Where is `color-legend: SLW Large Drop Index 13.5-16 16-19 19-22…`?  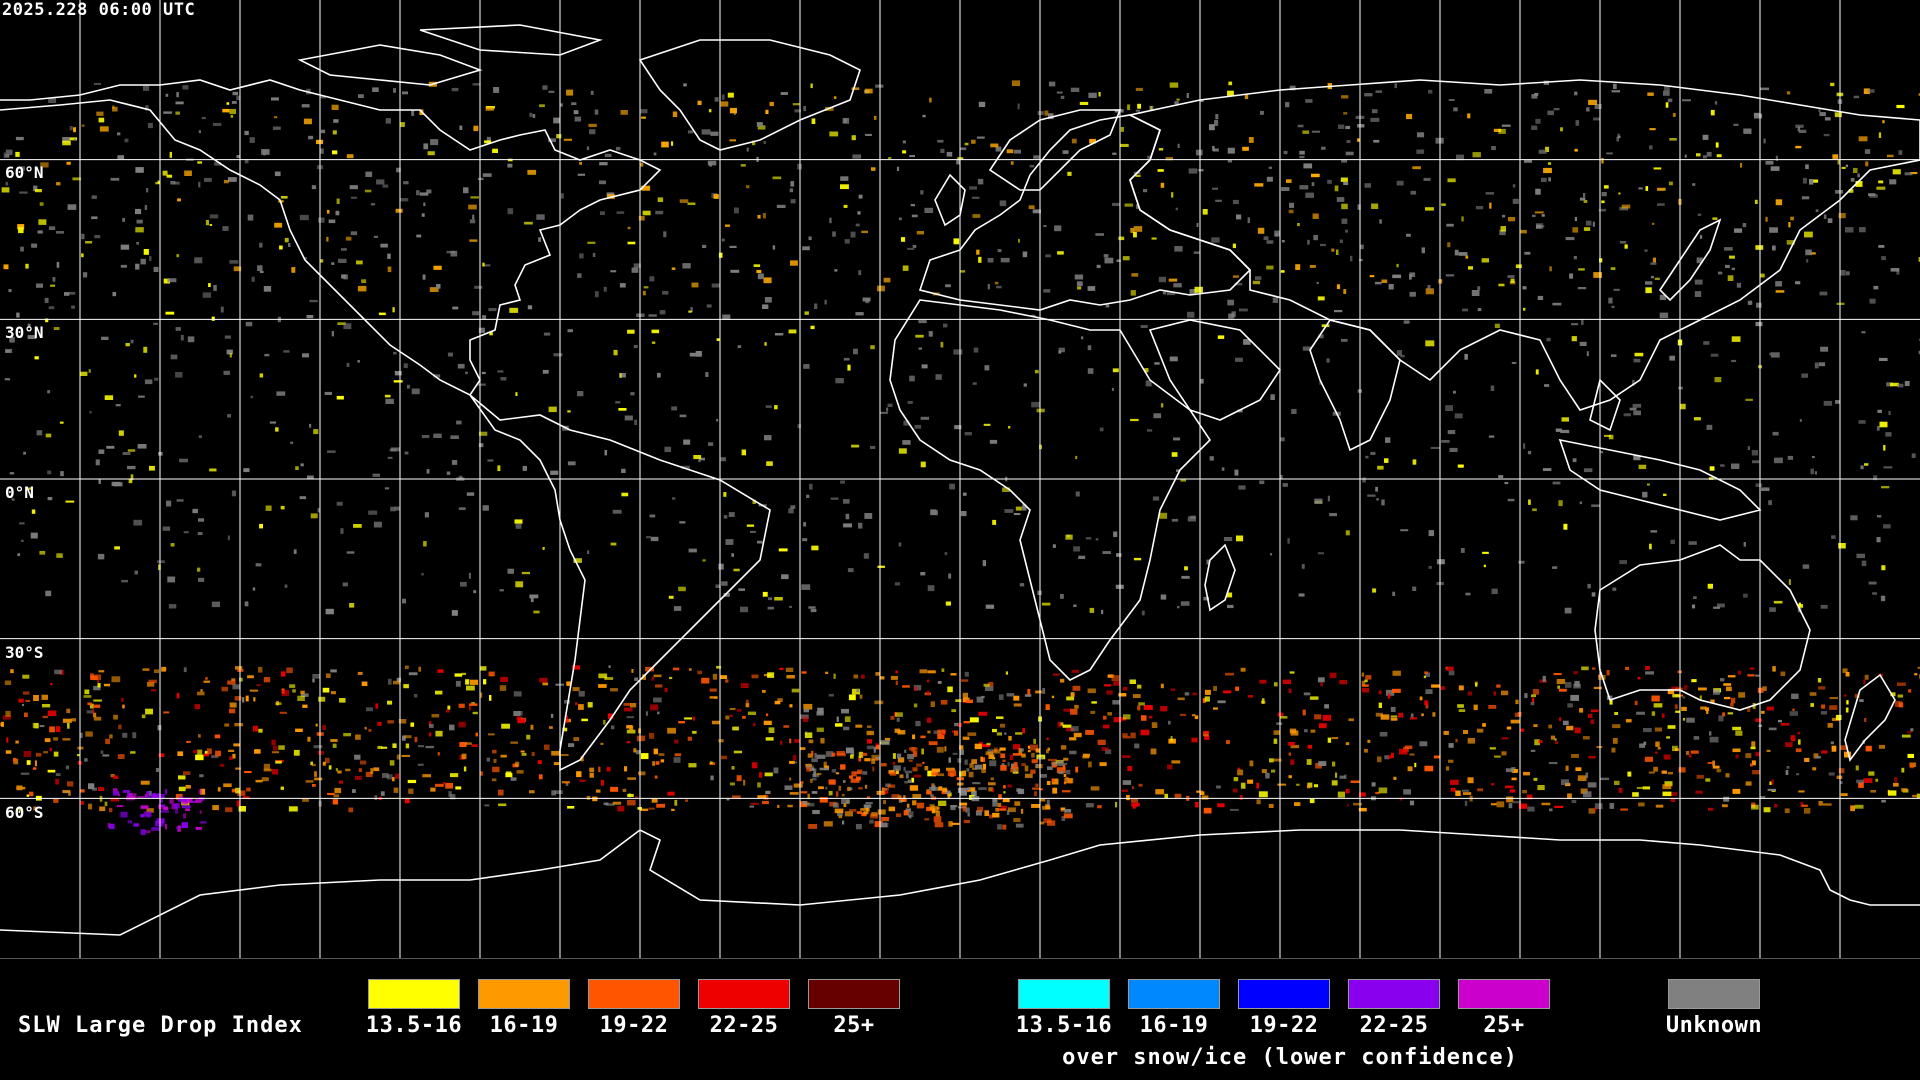 color-legend: SLW Large Drop Index 13.5-16 16-19 19-22… is located at coordinates (960, 1019).